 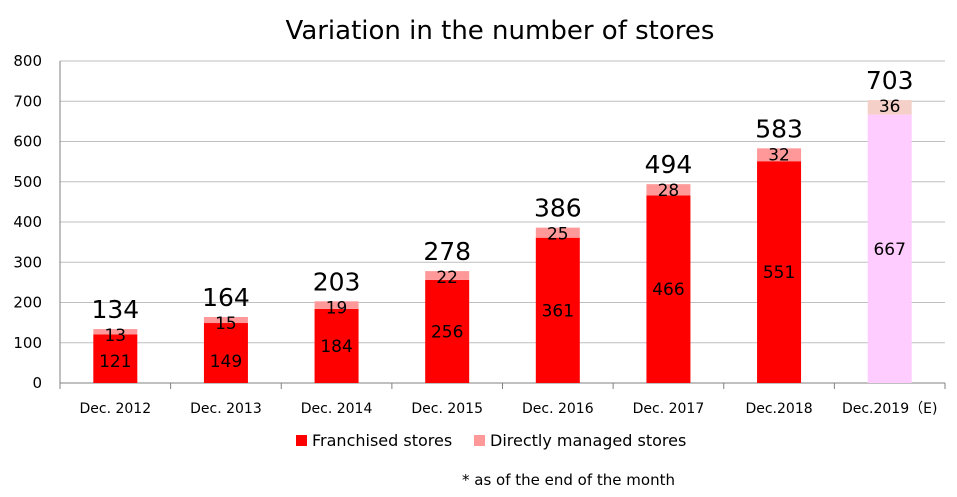 What do you see at coordinates (669, 409) in the screenshot?
I see `x-tick-label: Dec. 2017` at bounding box center [669, 409].